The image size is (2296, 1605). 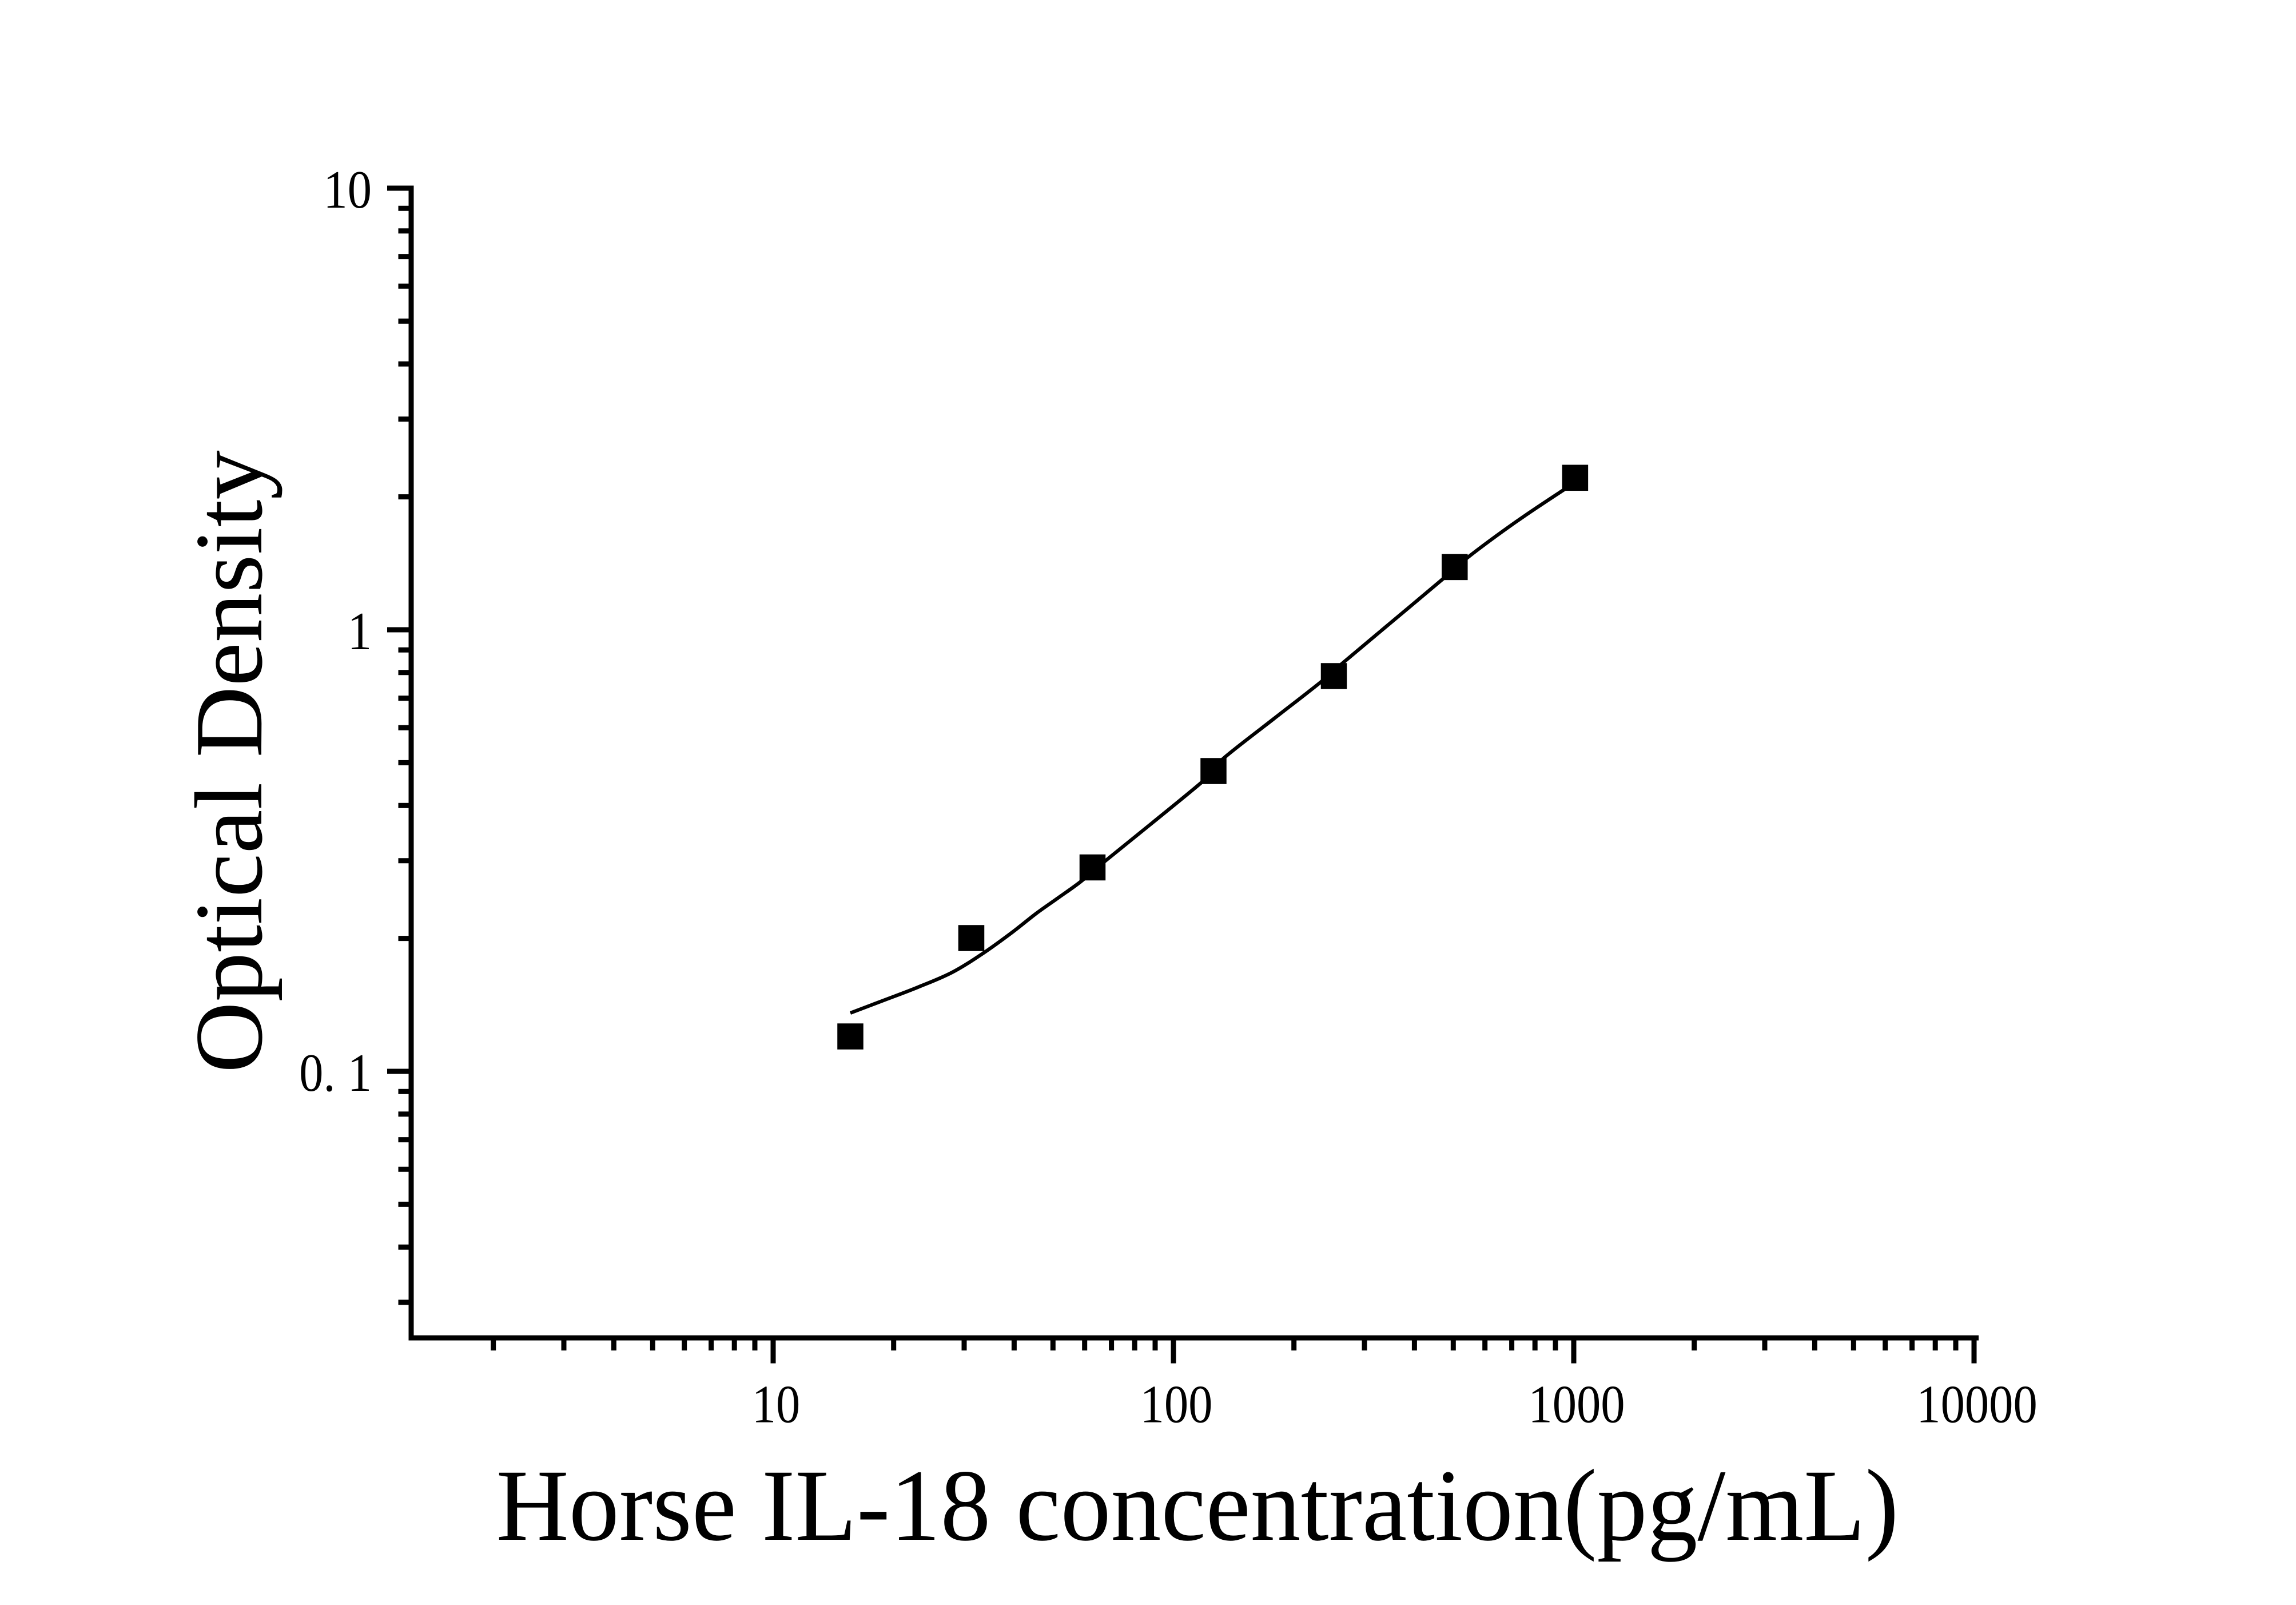 What do you see at coordinates (335, 1073) in the screenshot?
I see `svg-text: 0. 1` at bounding box center [335, 1073].